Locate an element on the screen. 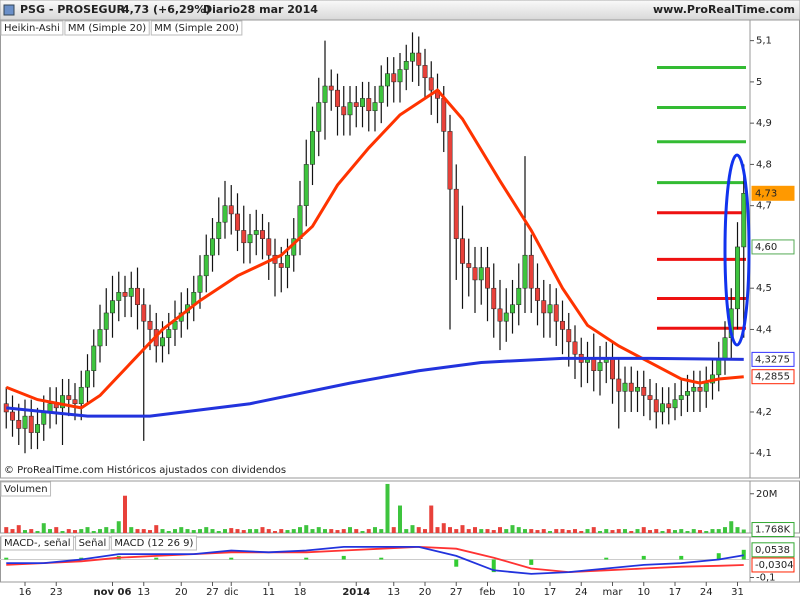  x-tick-label: 20 is located at coordinates (181, 592).